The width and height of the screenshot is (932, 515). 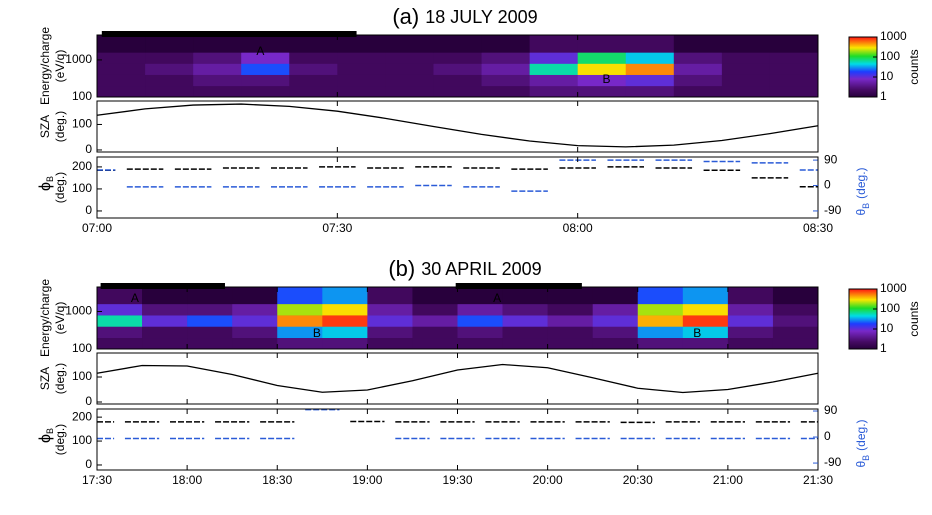 What do you see at coordinates (457, 187) in the screenshot?
I see `field-frame` at bounding box center [457, 187].